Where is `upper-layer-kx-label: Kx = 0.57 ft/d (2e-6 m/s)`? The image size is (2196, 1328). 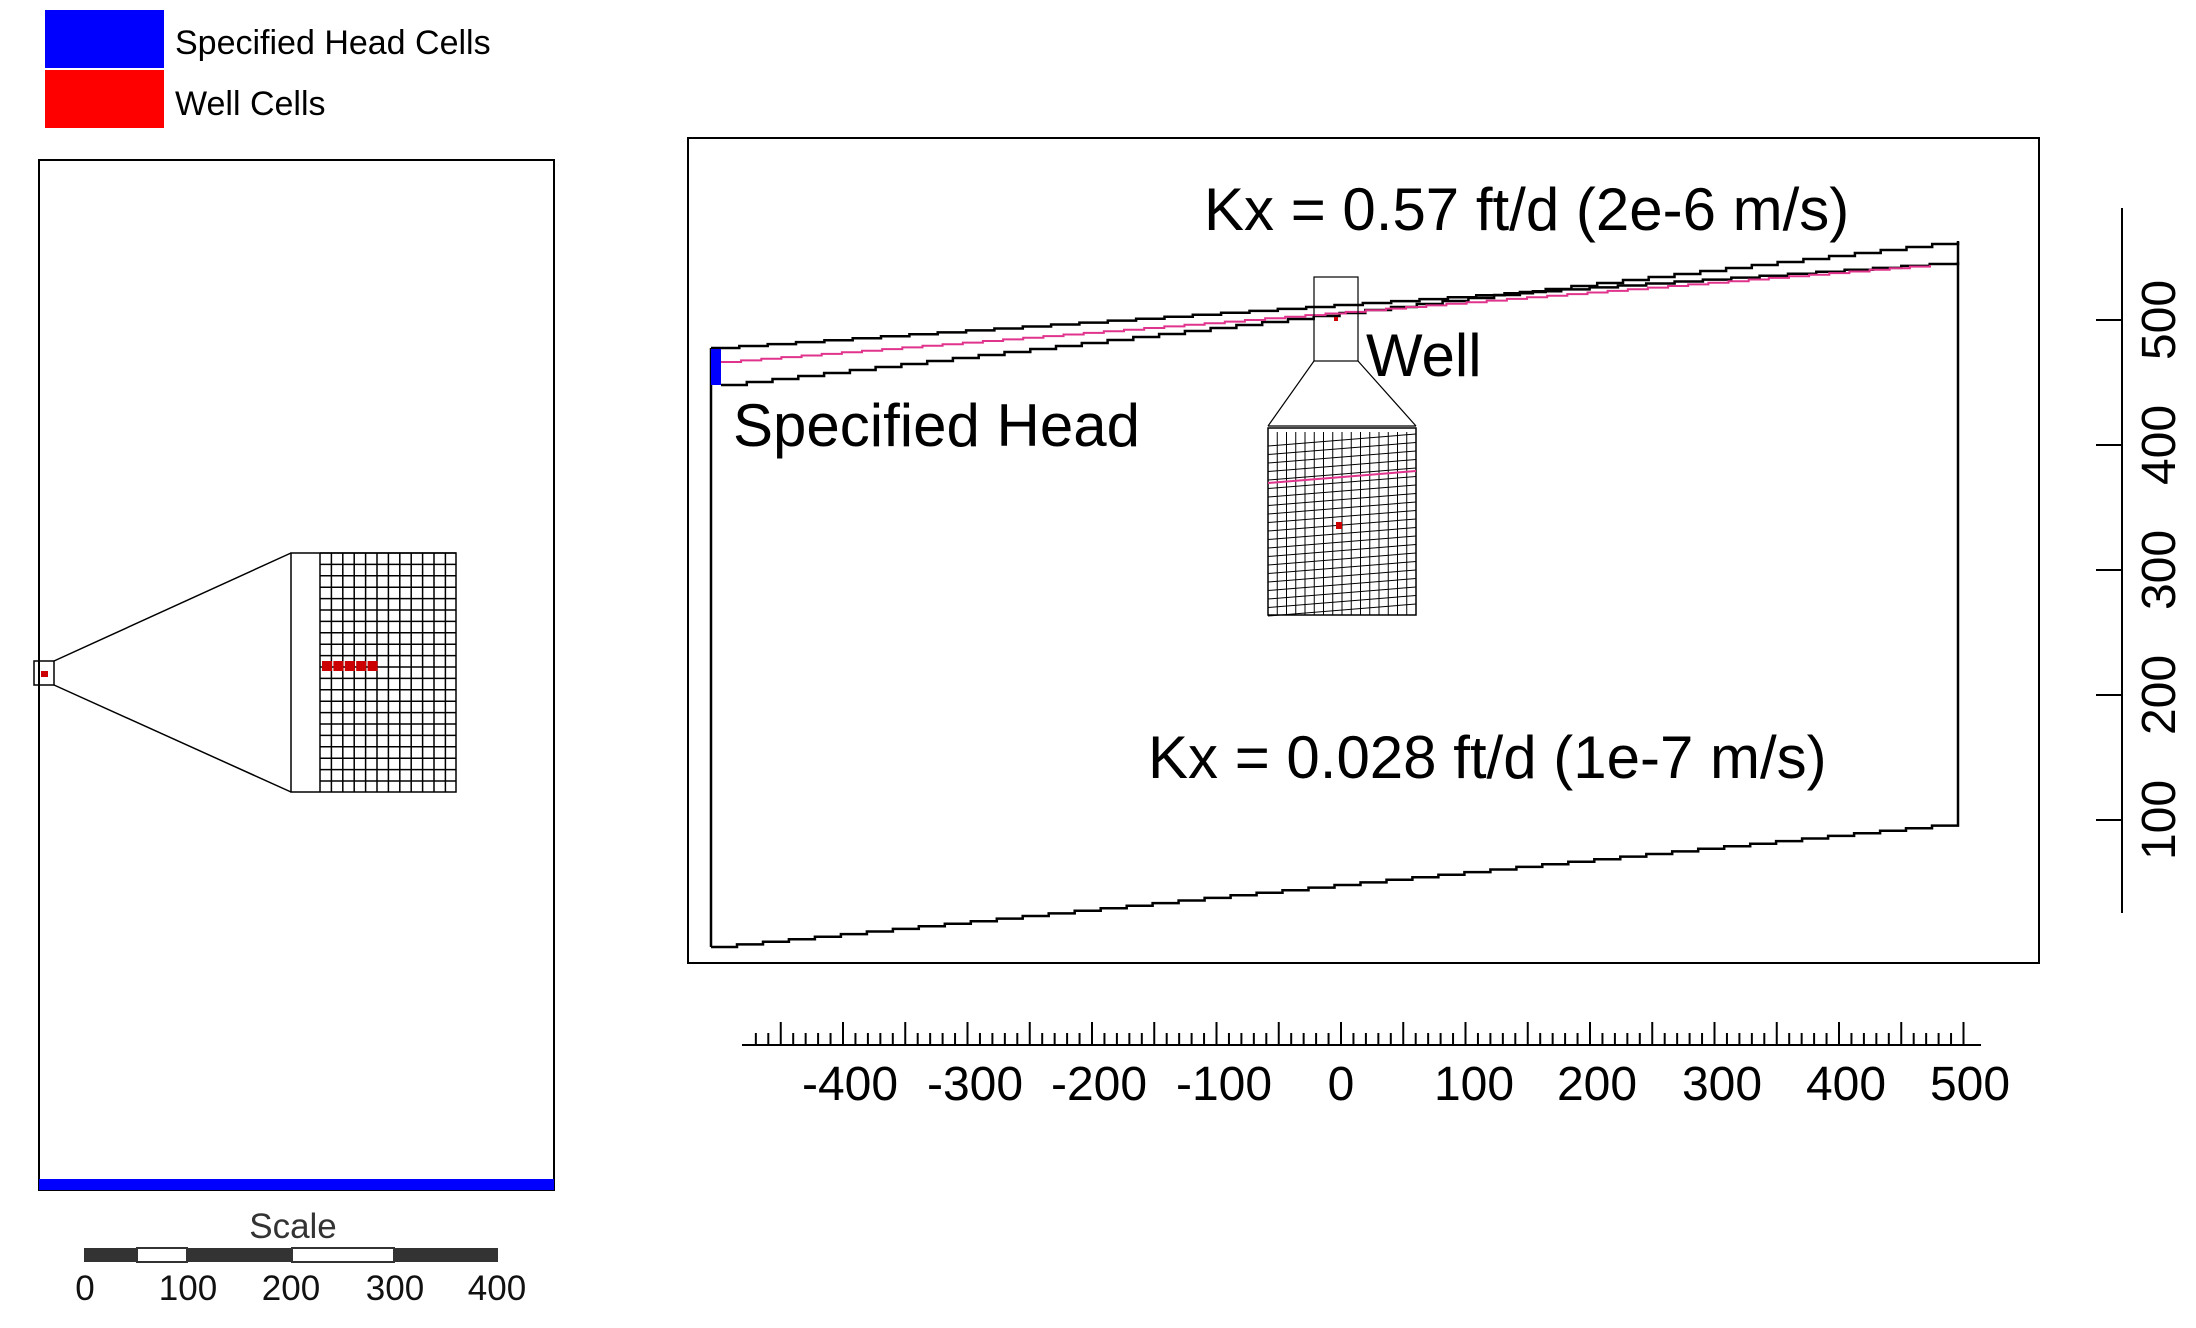 upper-layer-kx-label: Kx = 0.57 ft/d (2e-6 m/s) is located at coordinates (1526, 209).